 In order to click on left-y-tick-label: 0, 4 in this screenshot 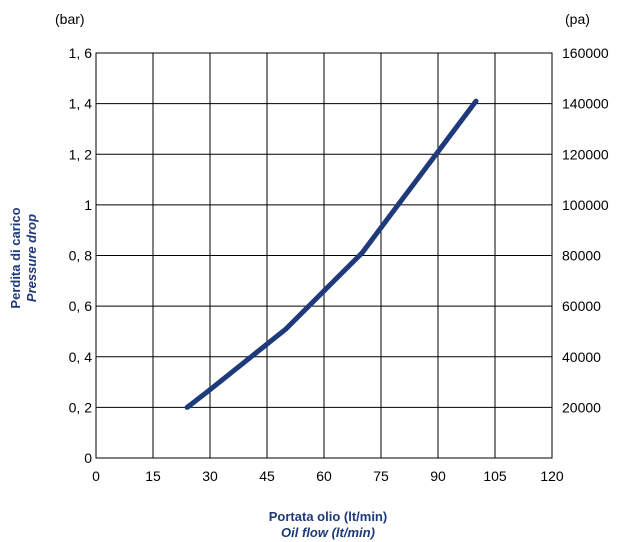, I will do `click(81, 357)`.